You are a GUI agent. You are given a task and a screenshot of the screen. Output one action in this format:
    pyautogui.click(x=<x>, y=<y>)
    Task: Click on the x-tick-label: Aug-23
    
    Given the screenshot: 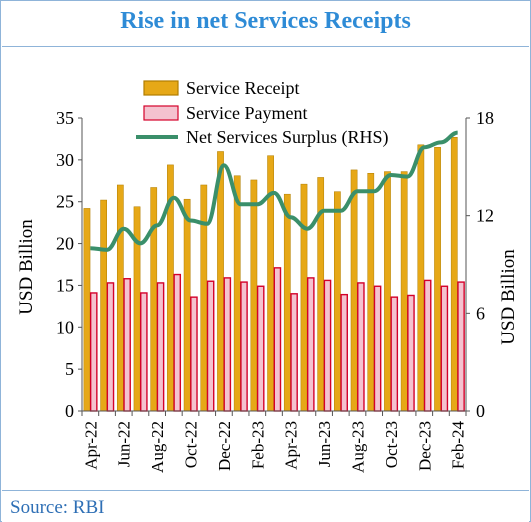 What is the action you would take?
    pyautogui.click(x=357, y=447)
    